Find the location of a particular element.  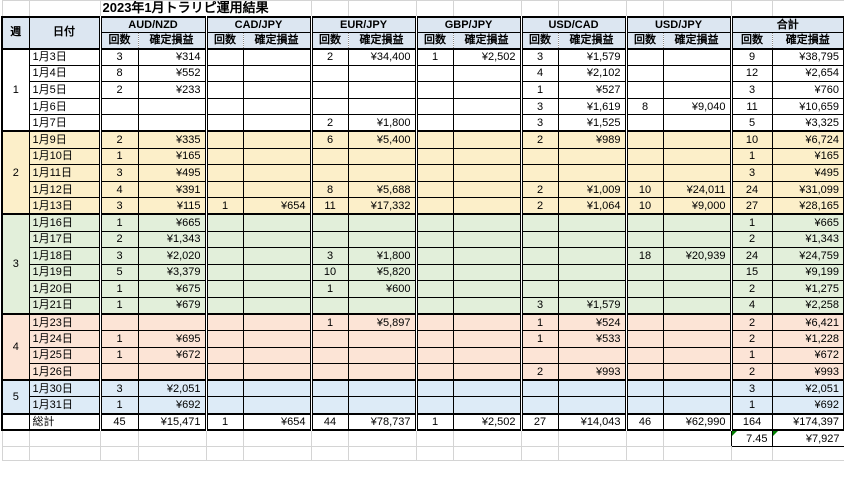

date-cell: 1月30日 is located at coordinates (64, 388).